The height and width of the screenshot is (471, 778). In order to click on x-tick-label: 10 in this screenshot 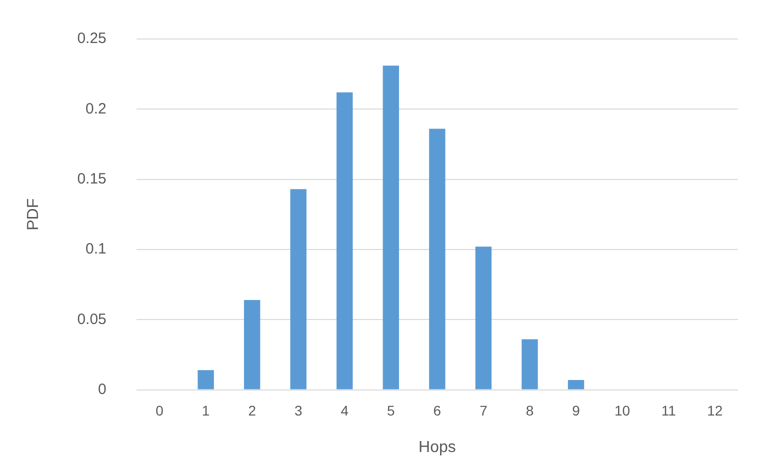, I will do `click(622, 410)`.